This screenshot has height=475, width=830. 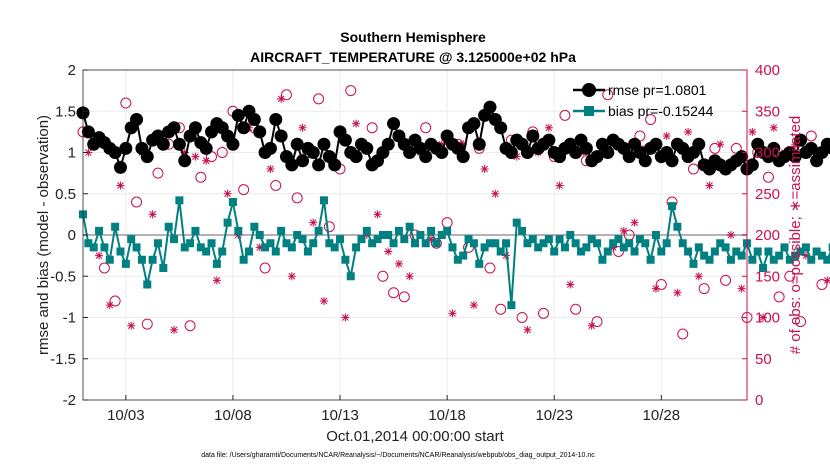 What do you see at coordinates (589, 90) in the screenshot?
I see `legend-rmse-marker` at bounding box center [589, 90].